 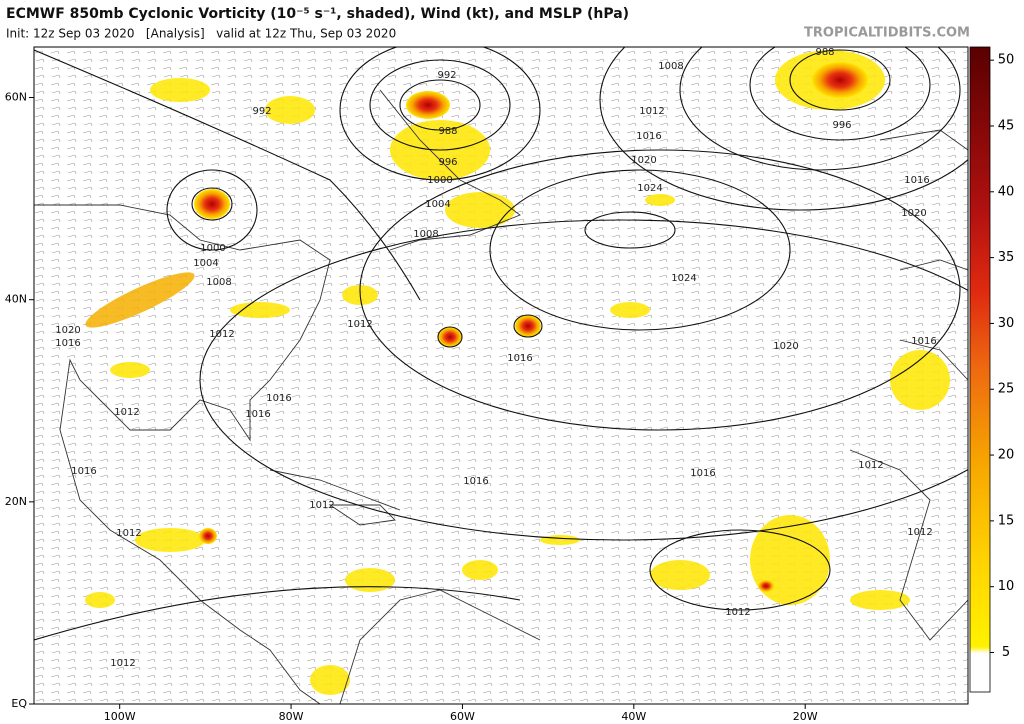 I want to click on colorbar-tick-label: 40, so click(x=1006, y=191).